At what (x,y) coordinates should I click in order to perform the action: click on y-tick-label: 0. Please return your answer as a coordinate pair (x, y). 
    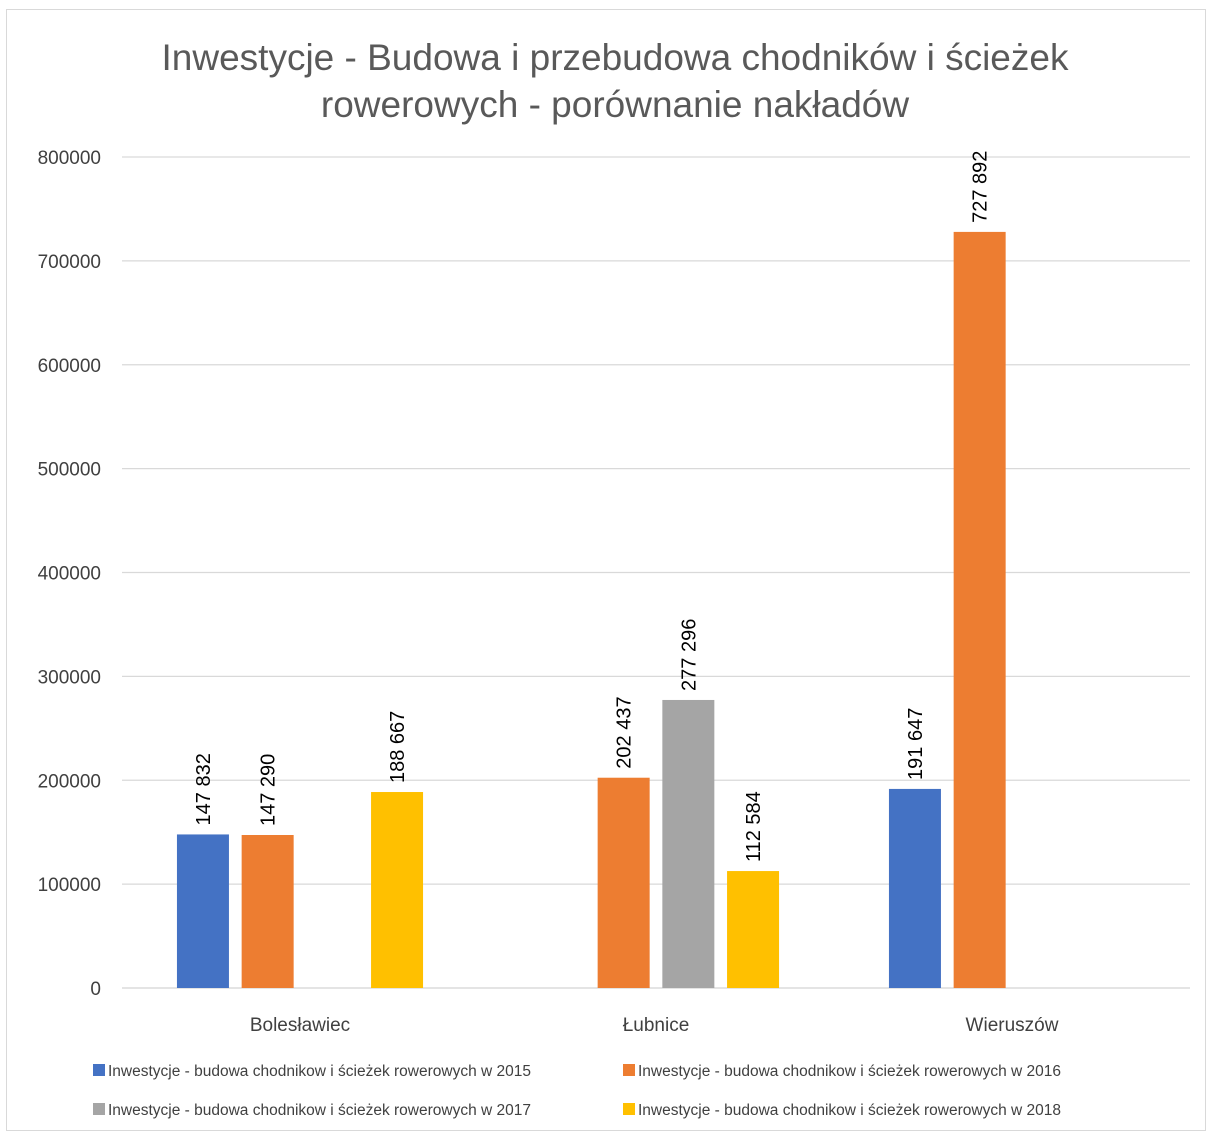
    Looking at the image, I should click on (95, 989).